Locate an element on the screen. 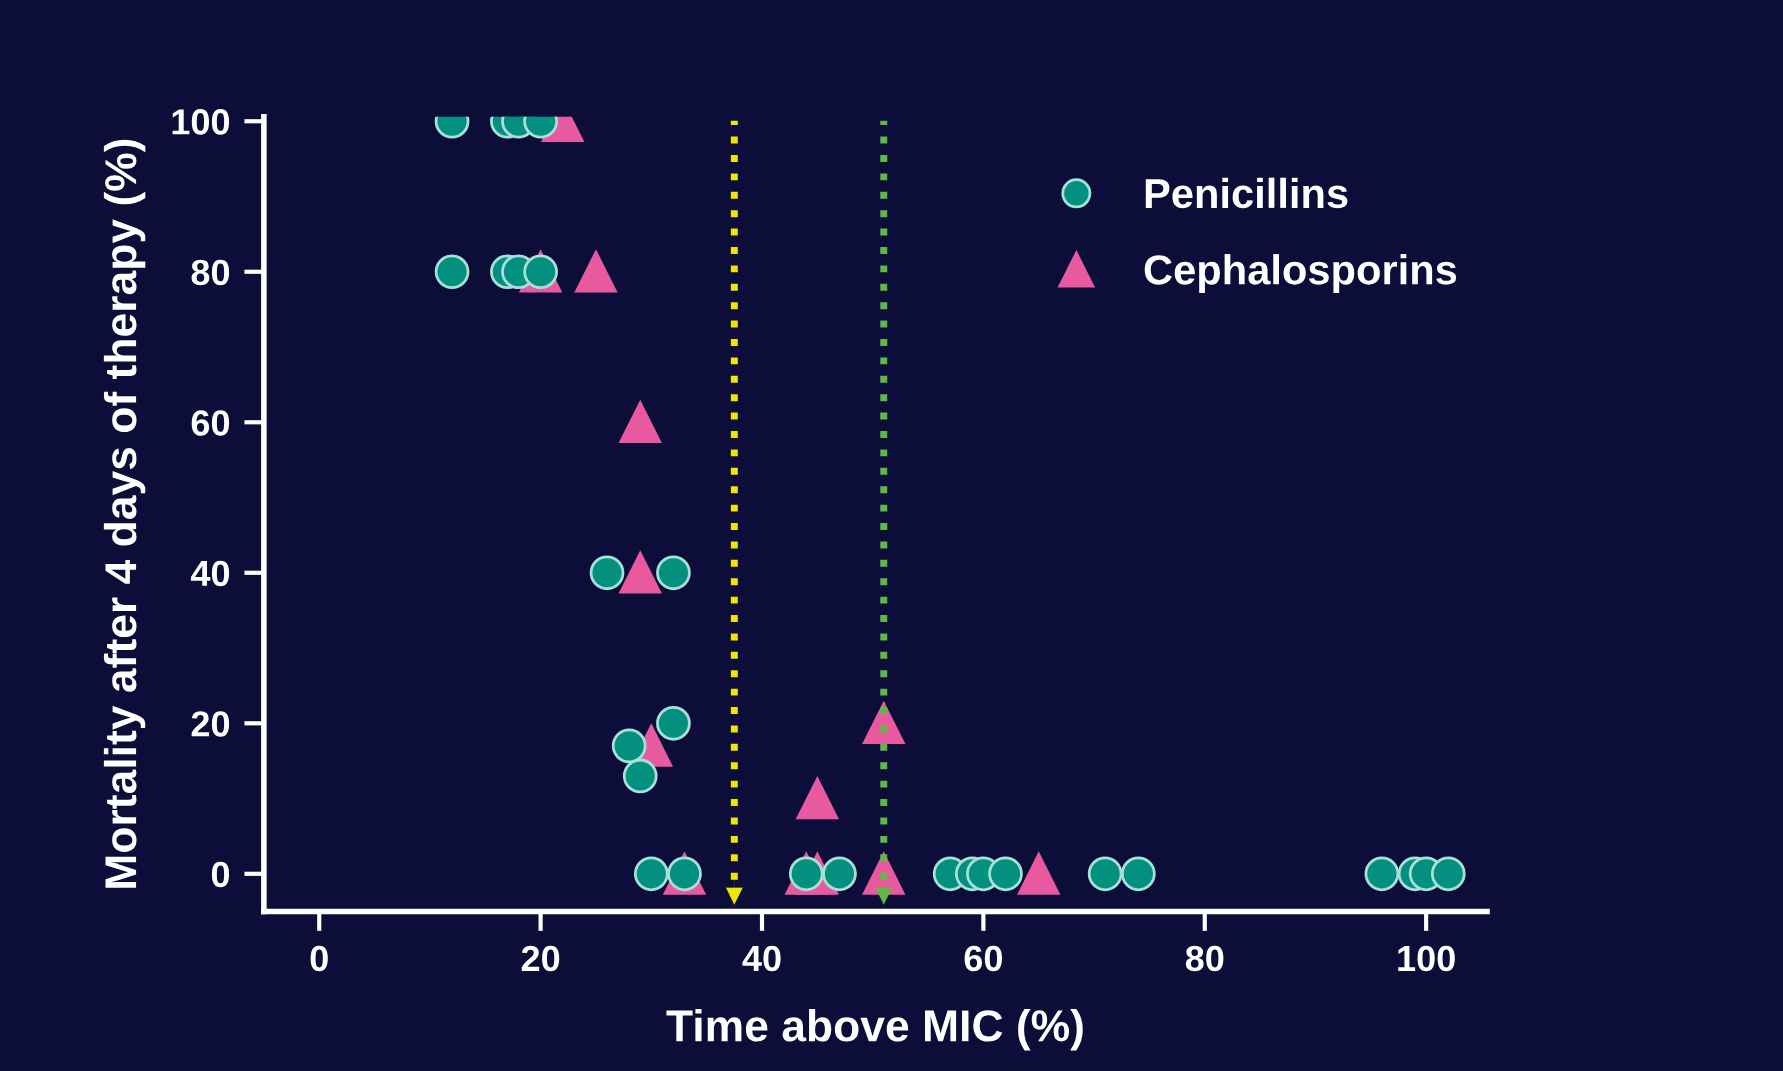  x-tick-label: 100 is located at coordinates (1426, 958).